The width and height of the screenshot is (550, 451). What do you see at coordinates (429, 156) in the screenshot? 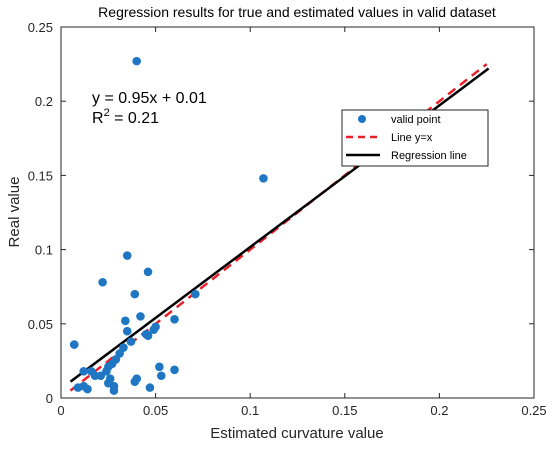
I see `legend-label-regression-line: Regression line` at bounding box center [429, 156].